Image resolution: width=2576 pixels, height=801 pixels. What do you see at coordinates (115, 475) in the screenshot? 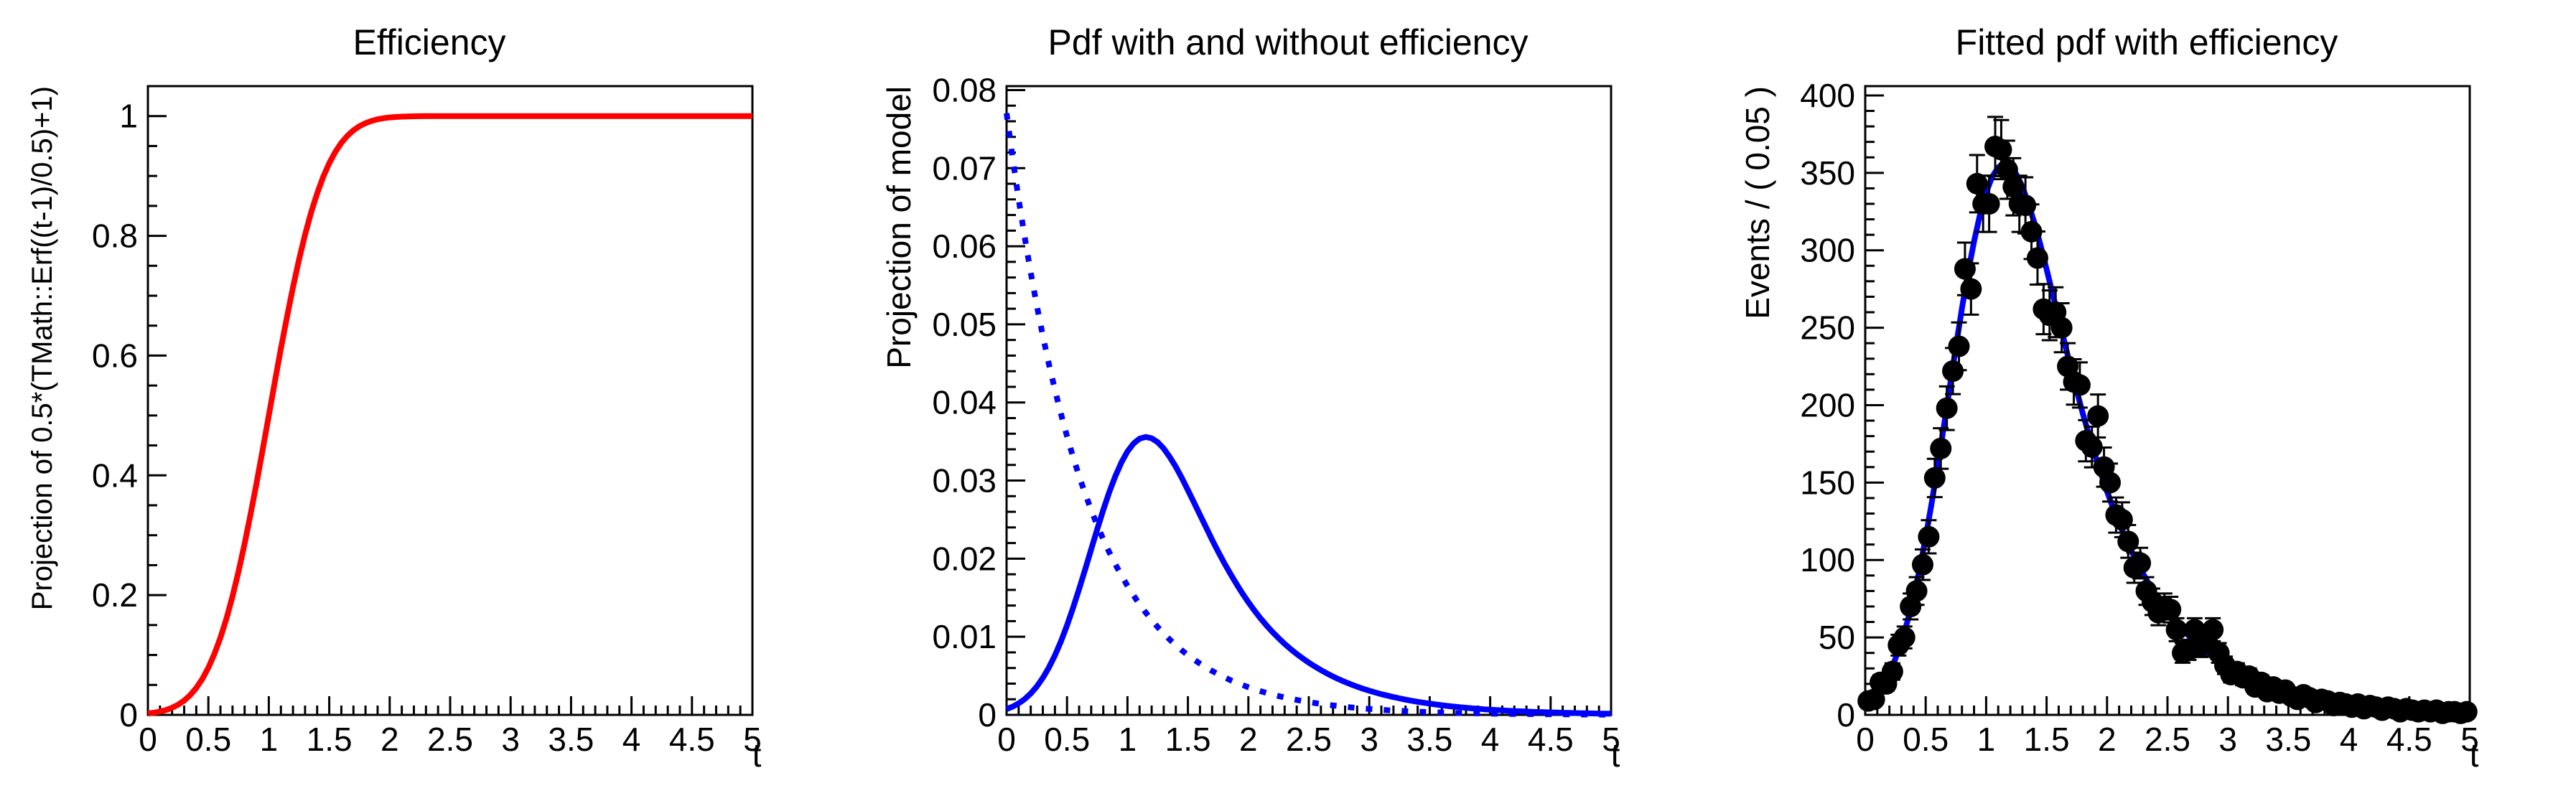
I see `y-tick-label: 0.4` at bounding box center [115, 475].